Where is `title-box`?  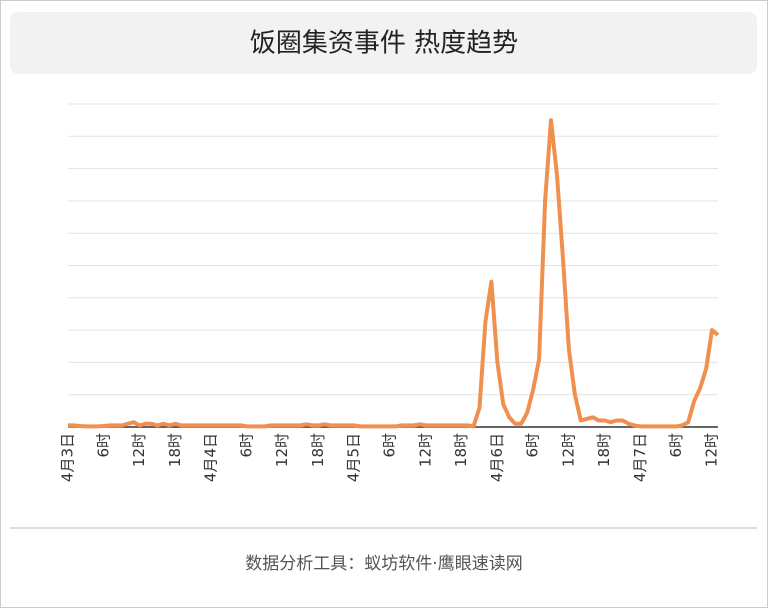 title-box is located at coordinates (383, 43).